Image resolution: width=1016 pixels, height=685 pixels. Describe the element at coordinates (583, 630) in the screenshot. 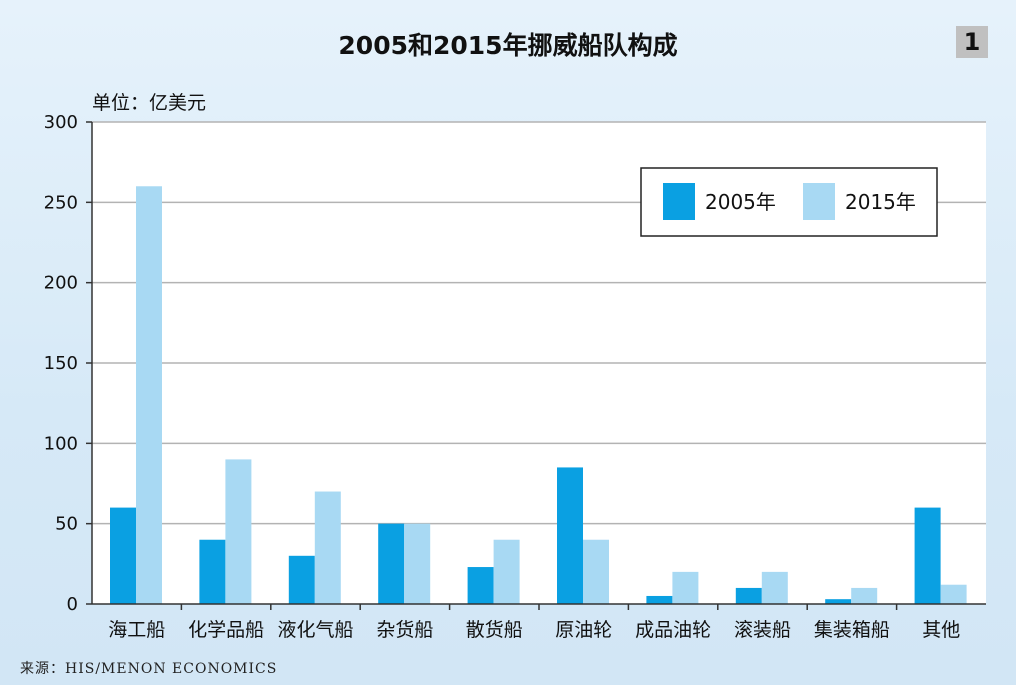

I see `x-category-label: 原油轮` at that location.